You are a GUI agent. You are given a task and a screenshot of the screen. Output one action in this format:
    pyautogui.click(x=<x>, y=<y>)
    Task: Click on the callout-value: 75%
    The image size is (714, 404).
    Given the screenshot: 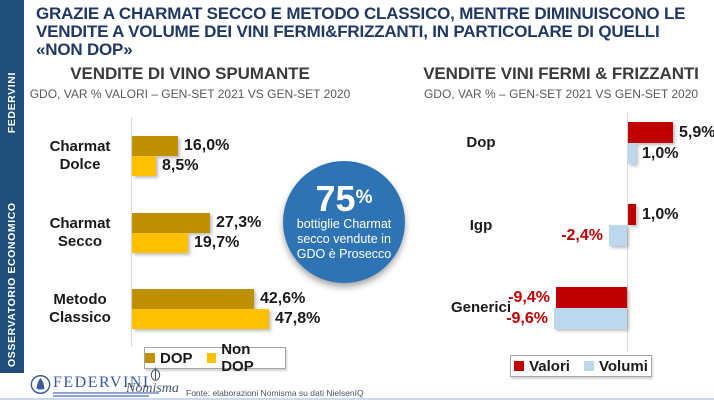 What is the action you would take?
    pyautogui.click(x=344, y=198)
    